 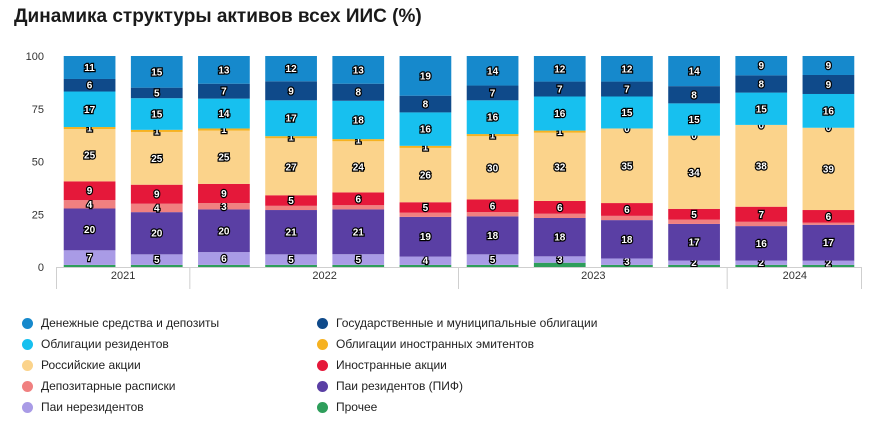 What do you see at coordinates (829, 263) in the screenshot?
I see `data-label: 2` at bounding box center [829, 263].